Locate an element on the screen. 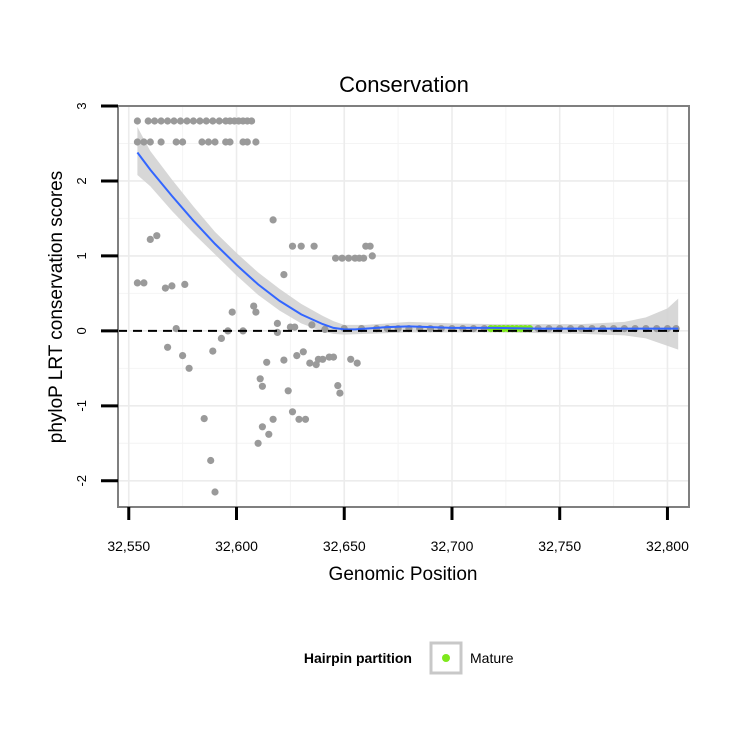  x-tick-label: 32,750 is located at coordinates (559, 546).